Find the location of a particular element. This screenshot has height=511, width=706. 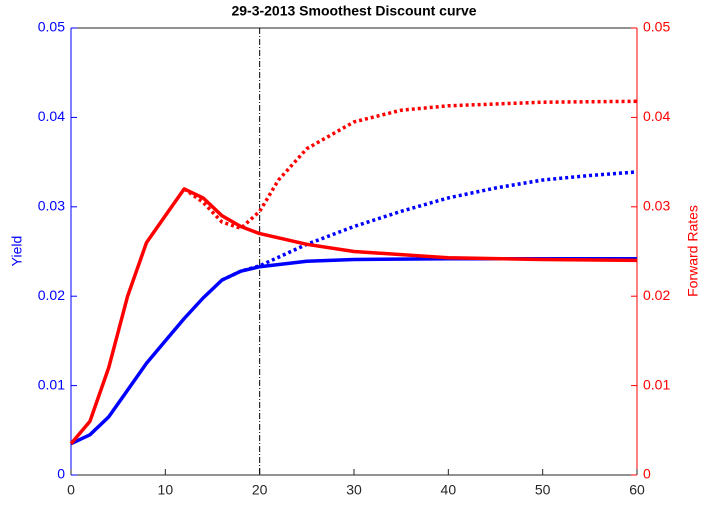

chart-title: 29-3-2013 Smoothest Discount curve is located at coordinates (353, 11).